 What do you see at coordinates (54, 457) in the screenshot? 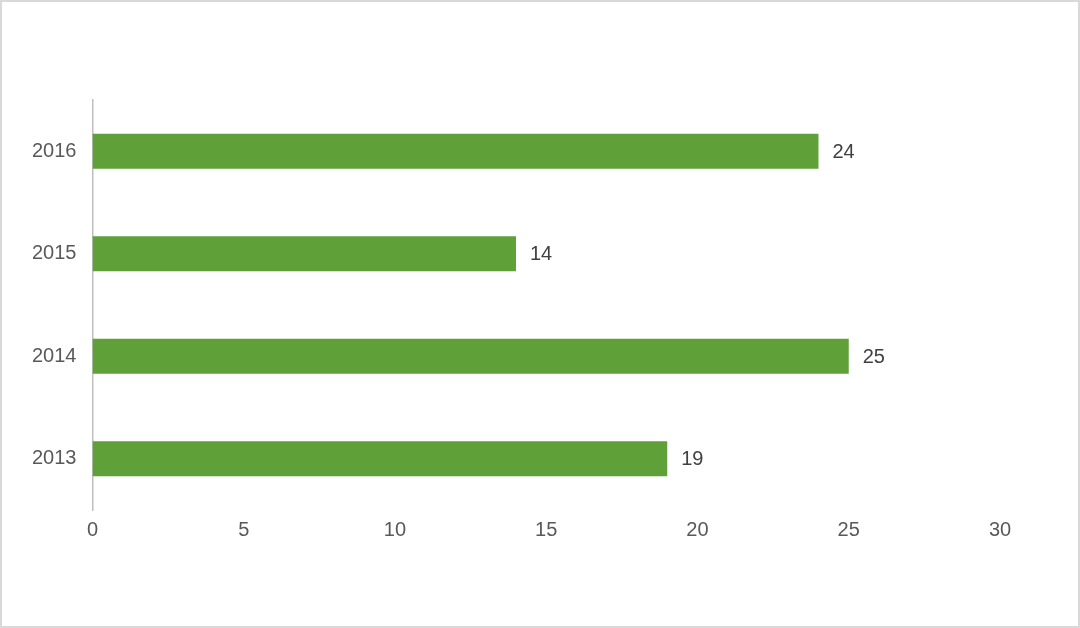
I see `y-tick-label: 2013` at bounding box center [54, 457].